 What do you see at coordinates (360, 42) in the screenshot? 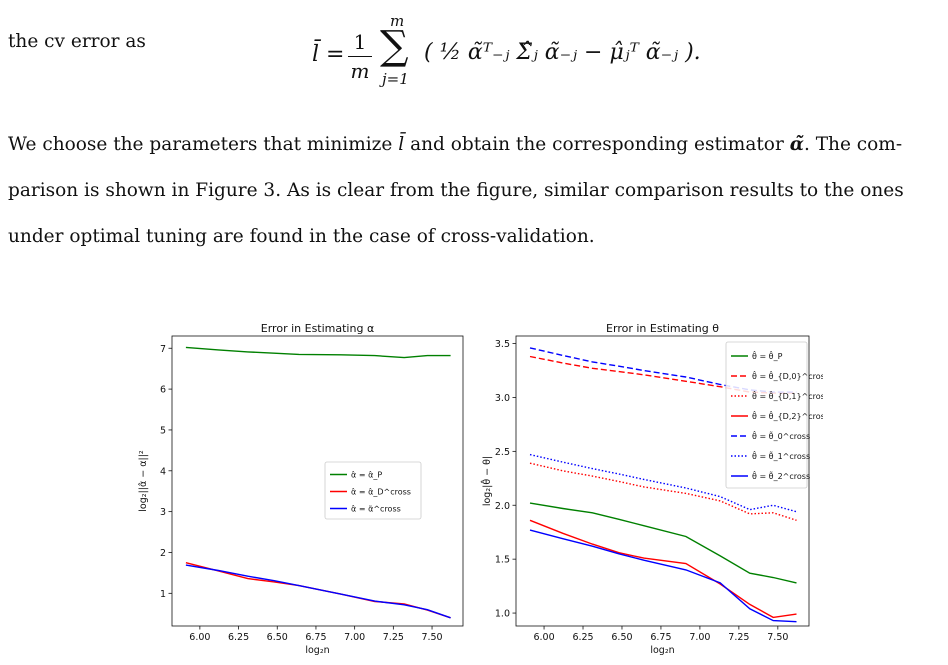
I see `fraction-numerator: 1` at bounding box center [360, 42].